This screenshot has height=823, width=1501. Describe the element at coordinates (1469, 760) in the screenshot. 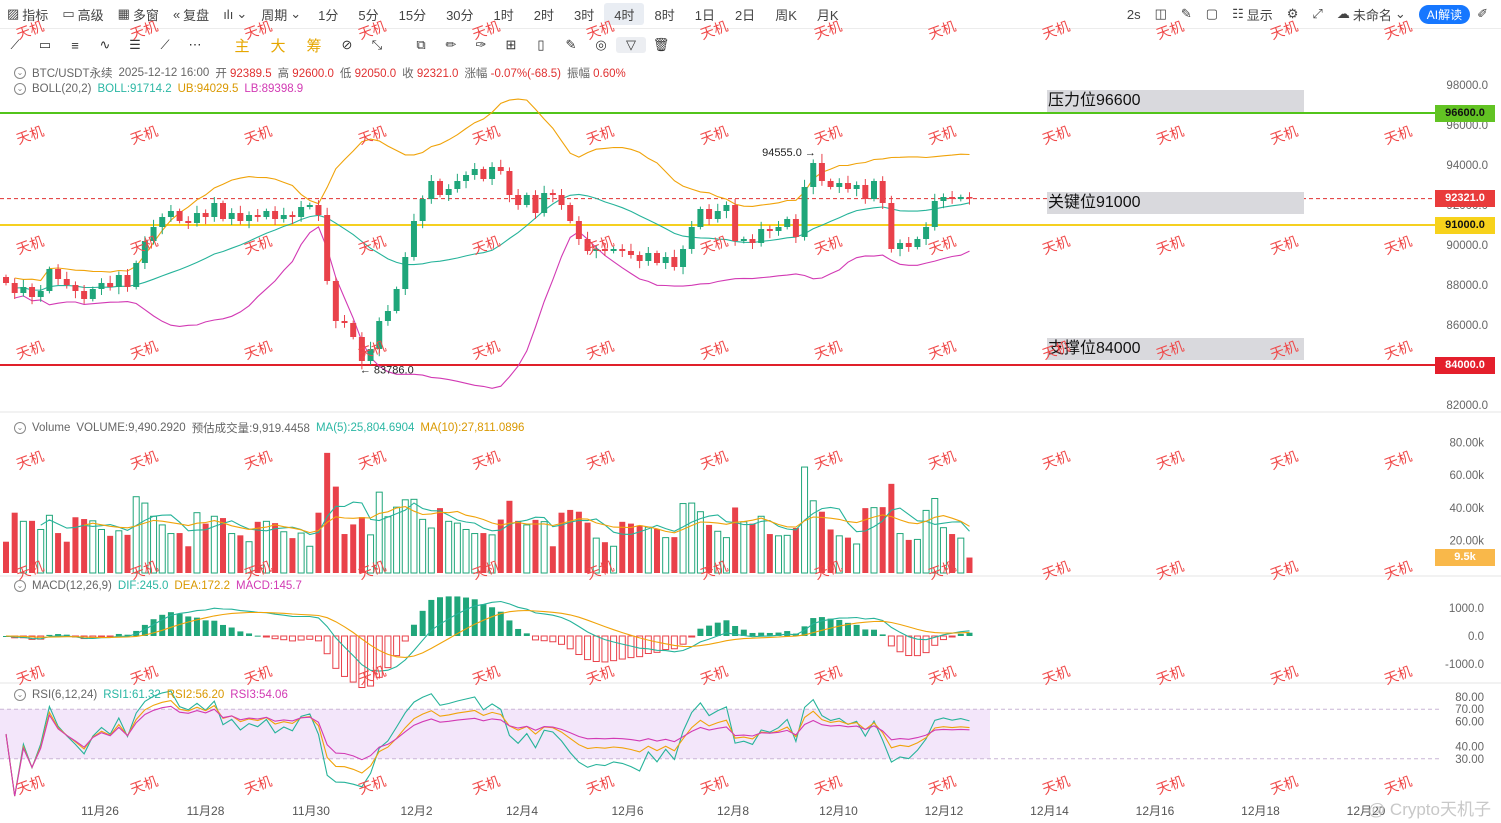

I see `rsi-axis-tick: 30.00` at that location.